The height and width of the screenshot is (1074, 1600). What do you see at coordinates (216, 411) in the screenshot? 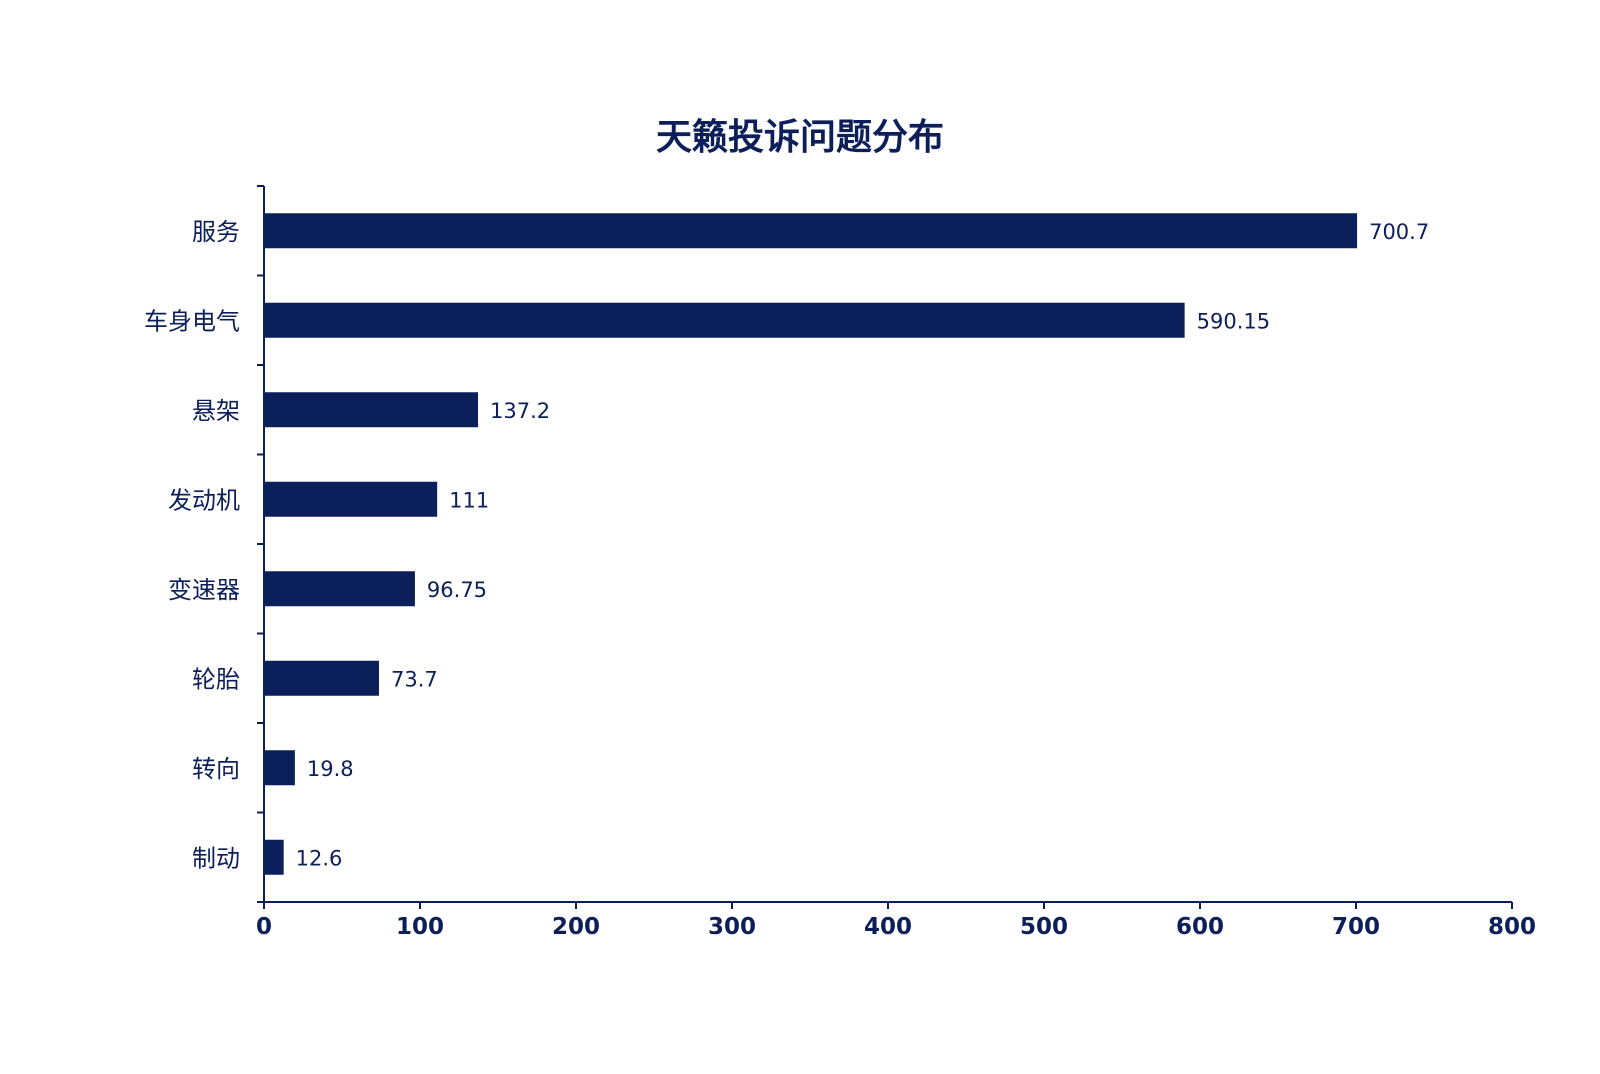
I see `category-label: 悬架` at bounding box center [216, 411].